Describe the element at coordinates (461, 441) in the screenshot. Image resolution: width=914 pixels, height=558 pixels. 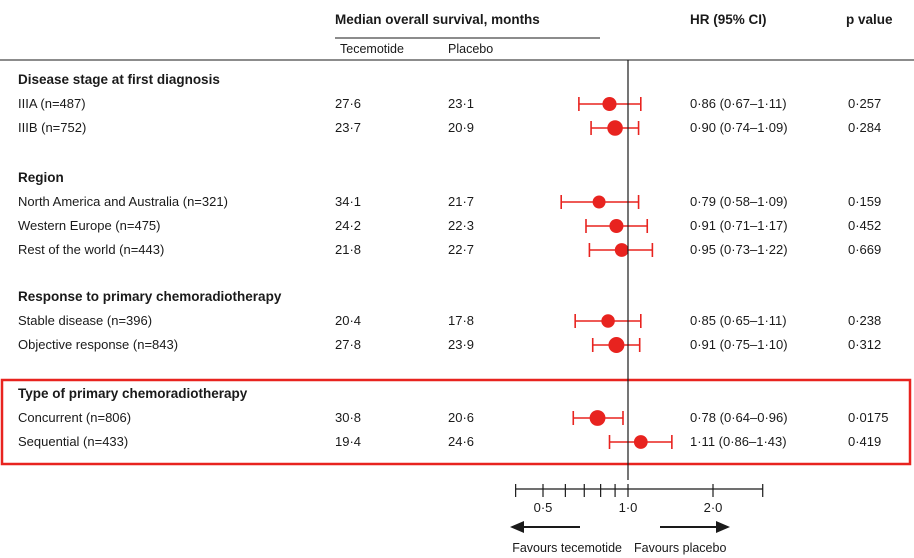
I see `placebo-value: 24·6` at that location.